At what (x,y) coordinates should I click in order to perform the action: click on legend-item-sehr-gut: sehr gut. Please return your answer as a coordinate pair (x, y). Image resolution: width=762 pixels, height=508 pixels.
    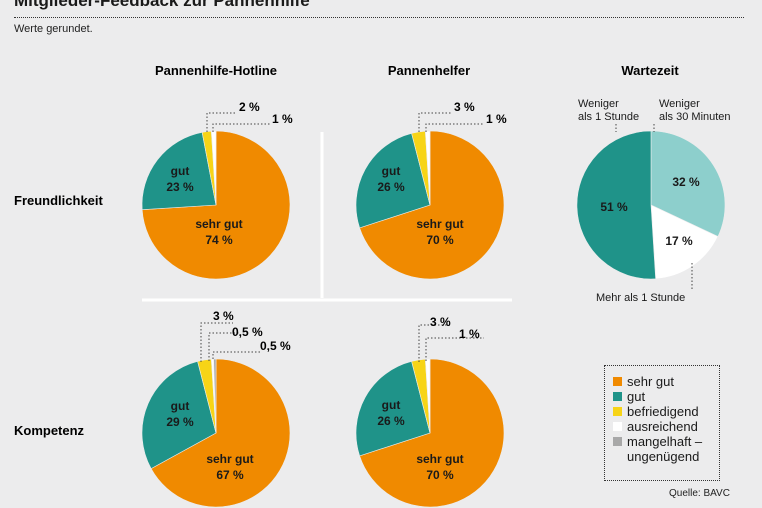
    Looking at the image, I should click on (663, 381).